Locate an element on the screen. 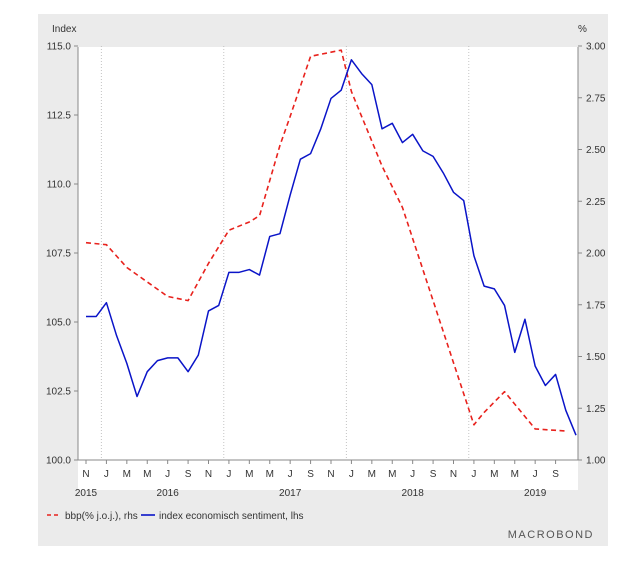  legend-label-bbp: bbp(% j.o.j.), rhs is located at coordinates (101, 516).